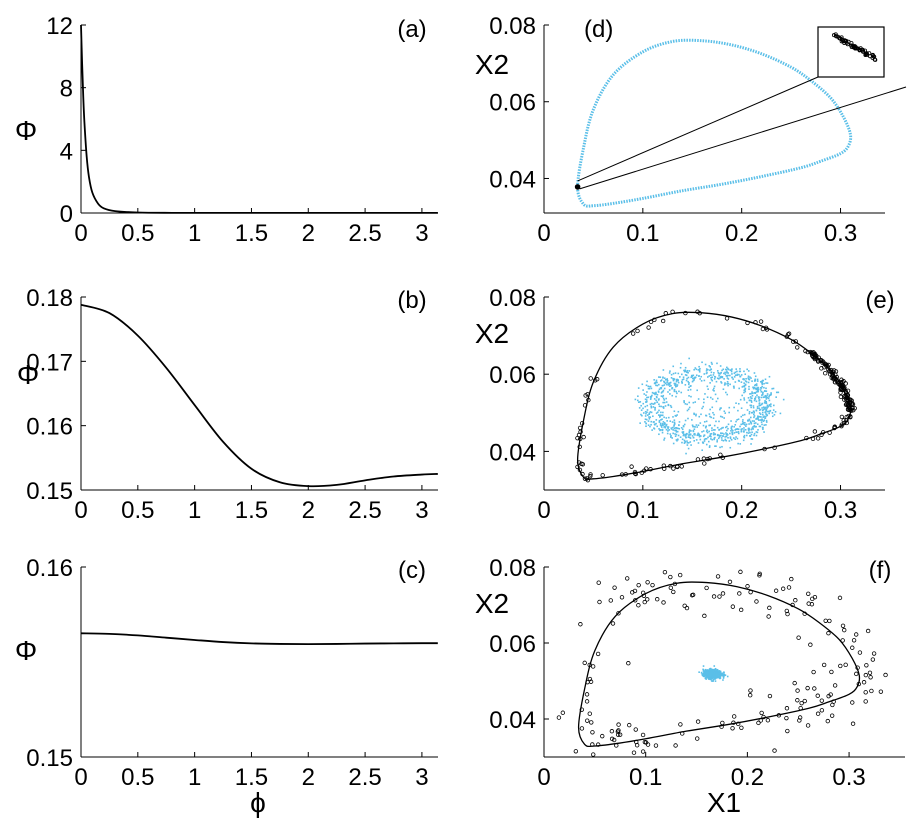  I want to click on inset-point, so click(833, 35).